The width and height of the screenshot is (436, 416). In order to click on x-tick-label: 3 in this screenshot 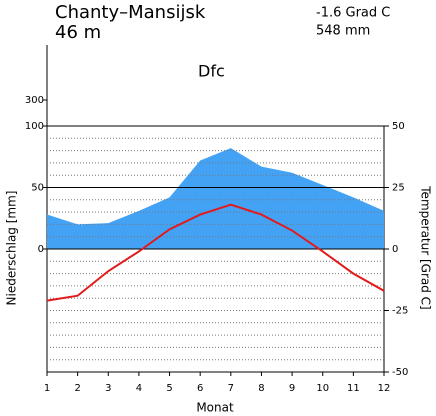, I will do `click(108, 388)`.